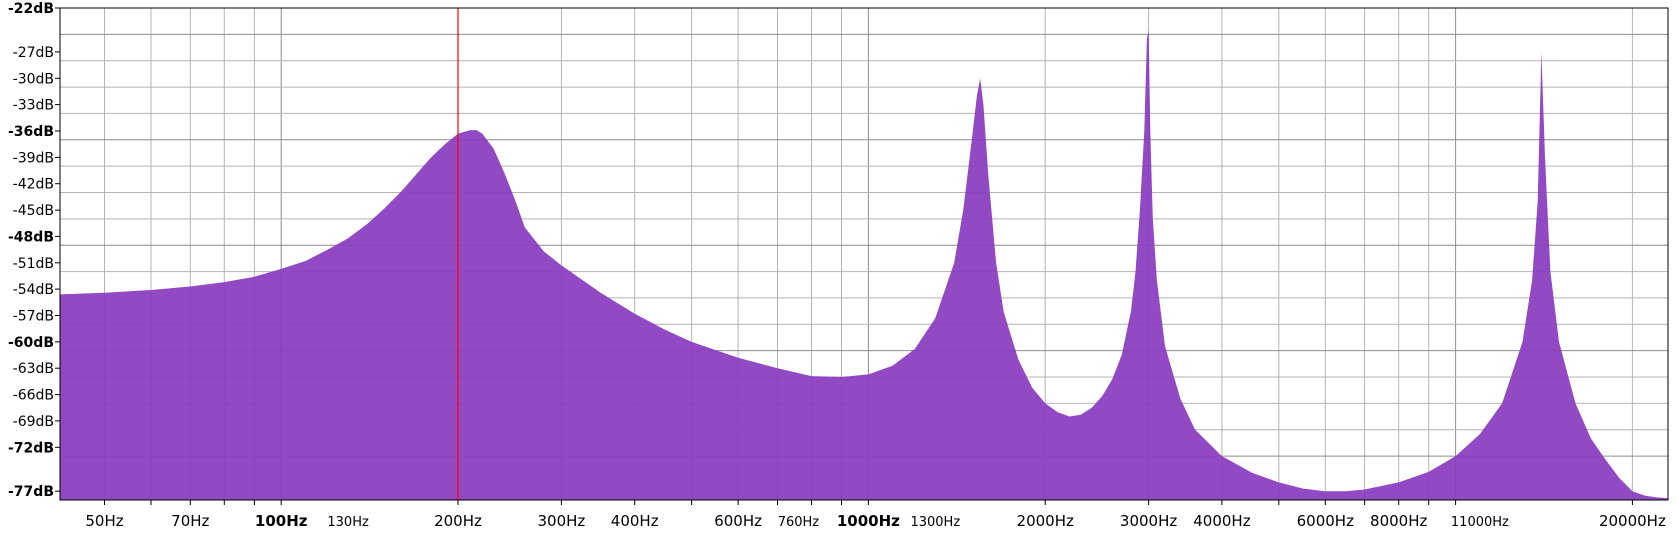  I want to click on x-tick-label: 400Hz, so click(635, 521).